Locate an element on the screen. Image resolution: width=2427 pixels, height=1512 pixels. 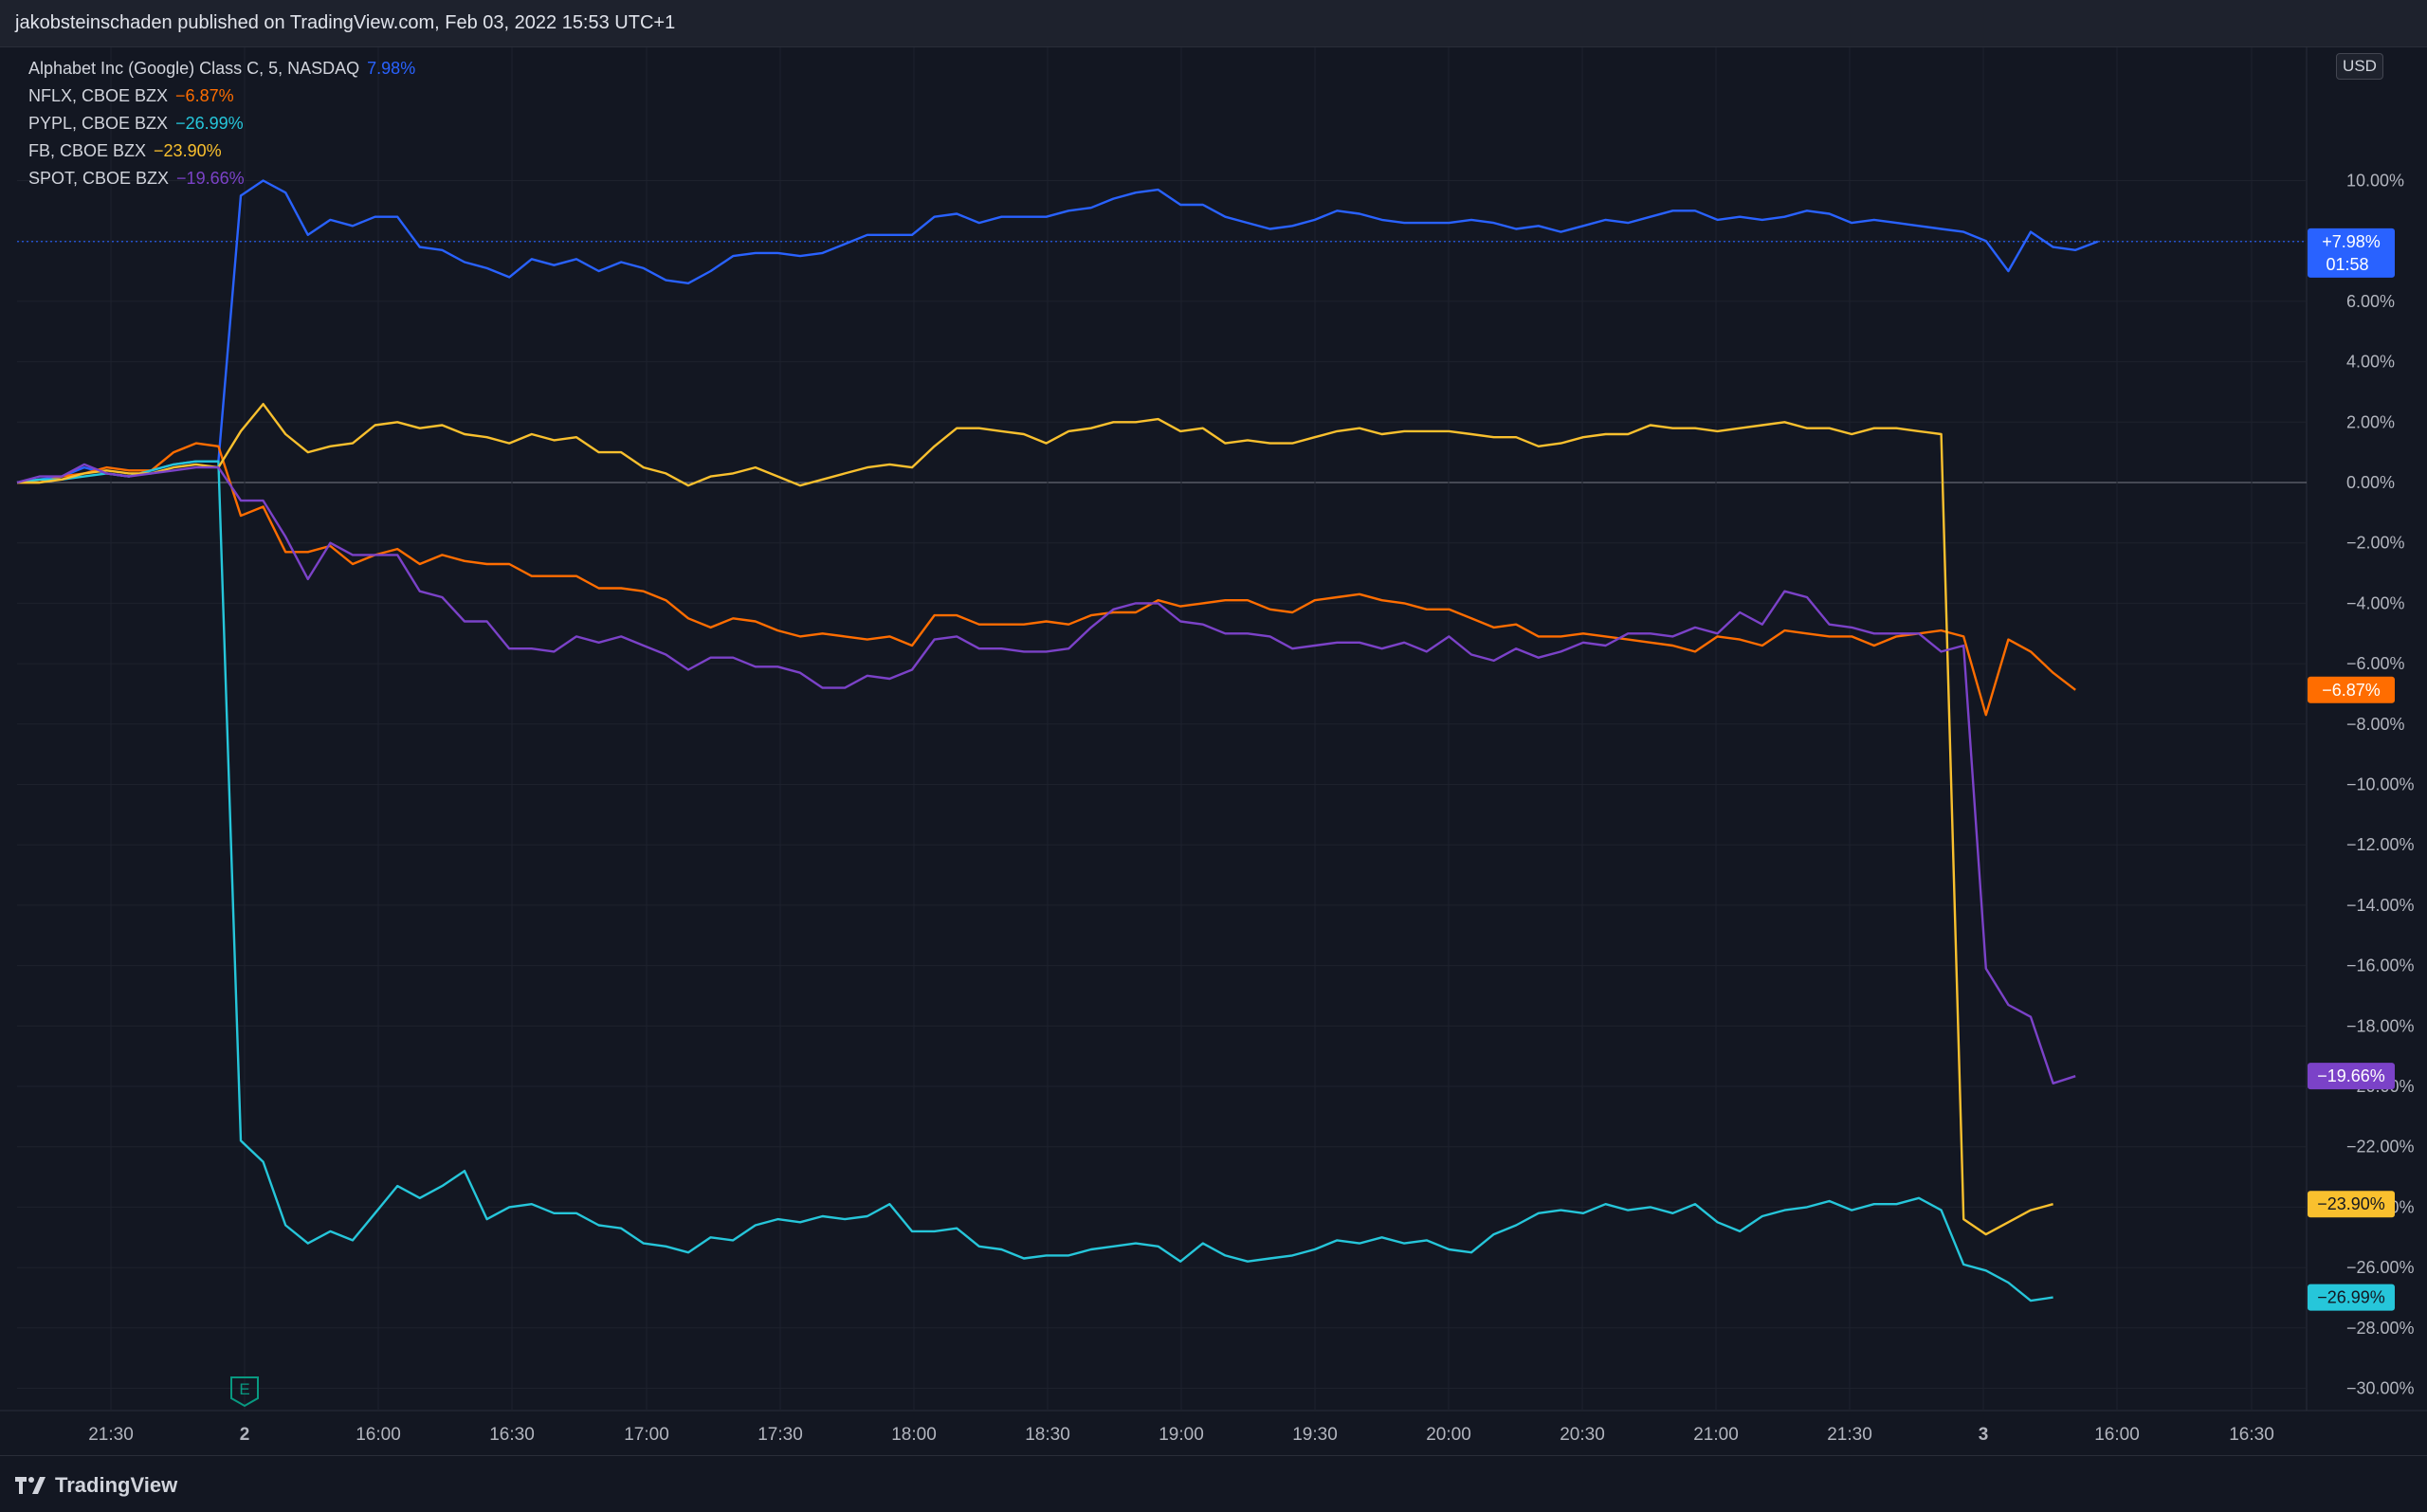
price-label-3: −23.90% is located at coordinates (2351, 1204).